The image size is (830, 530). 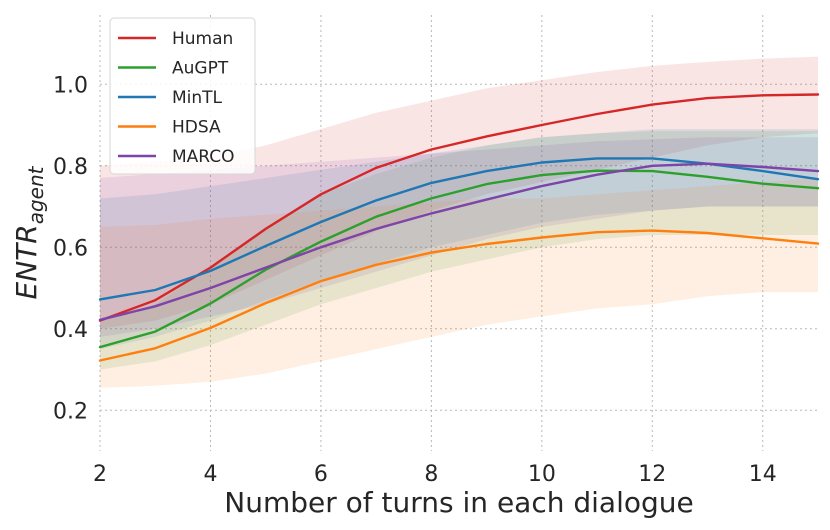 What do you see at coordinates (36, 194) in the screenshot?
I see `y-axis-title-subscript: agent` at bounding box center [36, 194].